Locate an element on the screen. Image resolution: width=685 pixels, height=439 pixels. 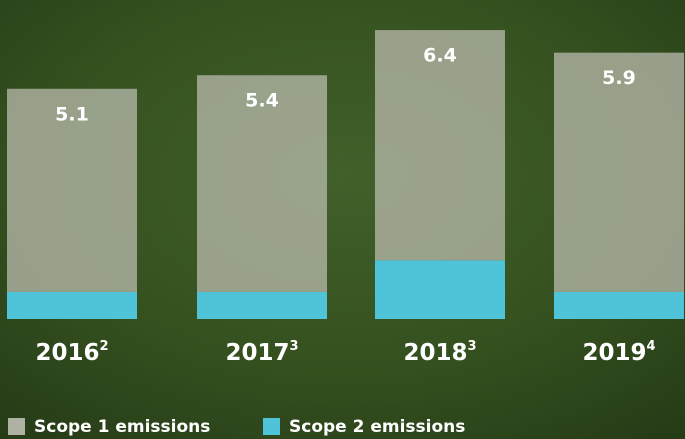
category: 2016 is located at coordinates (67, 353).